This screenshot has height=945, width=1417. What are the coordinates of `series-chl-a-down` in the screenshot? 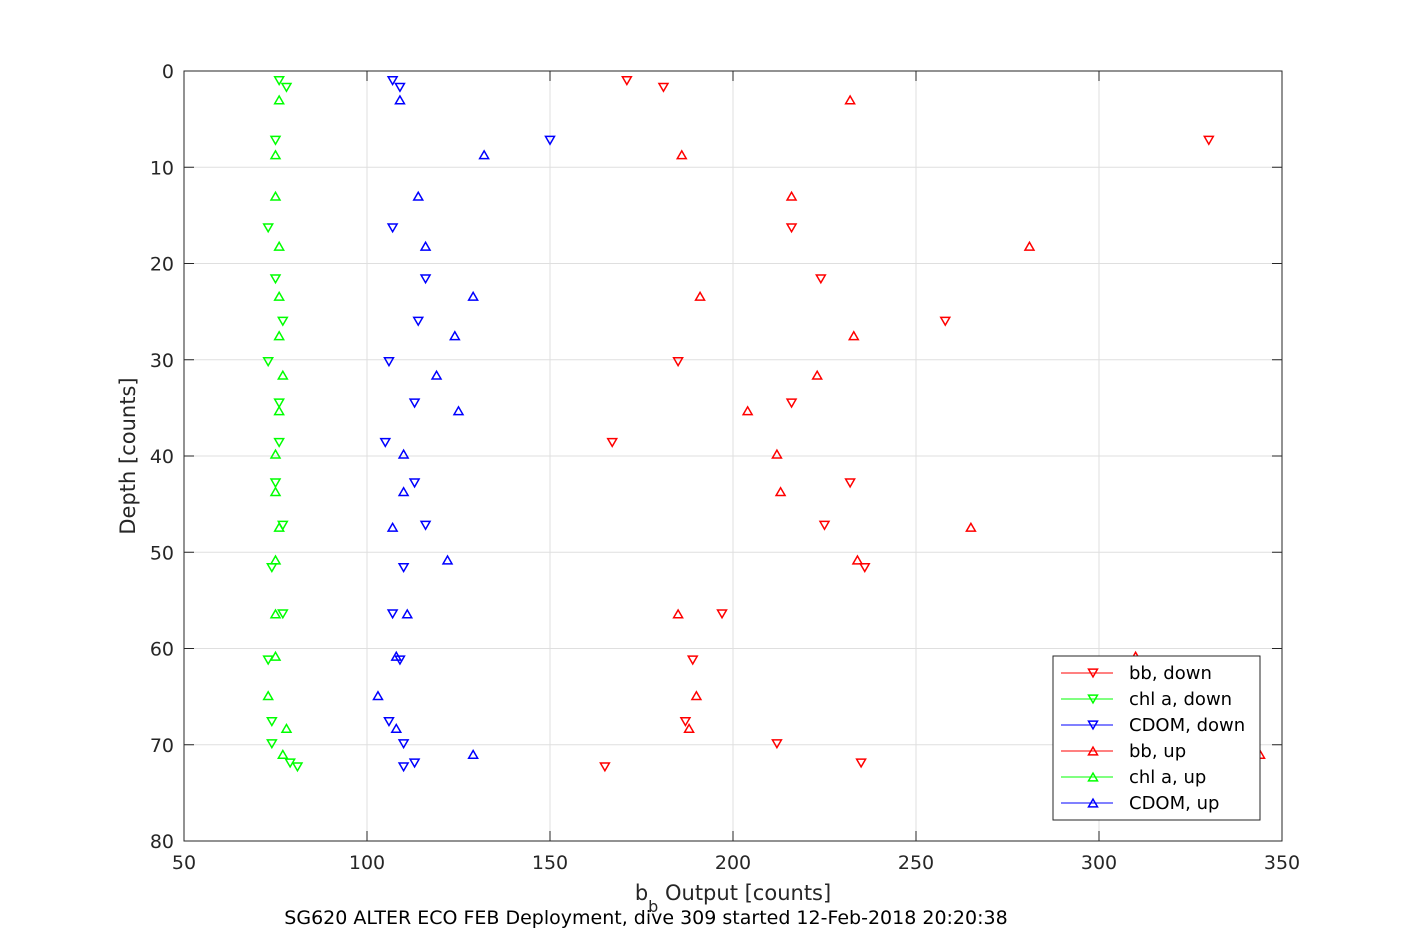 It's located at (283, 424).